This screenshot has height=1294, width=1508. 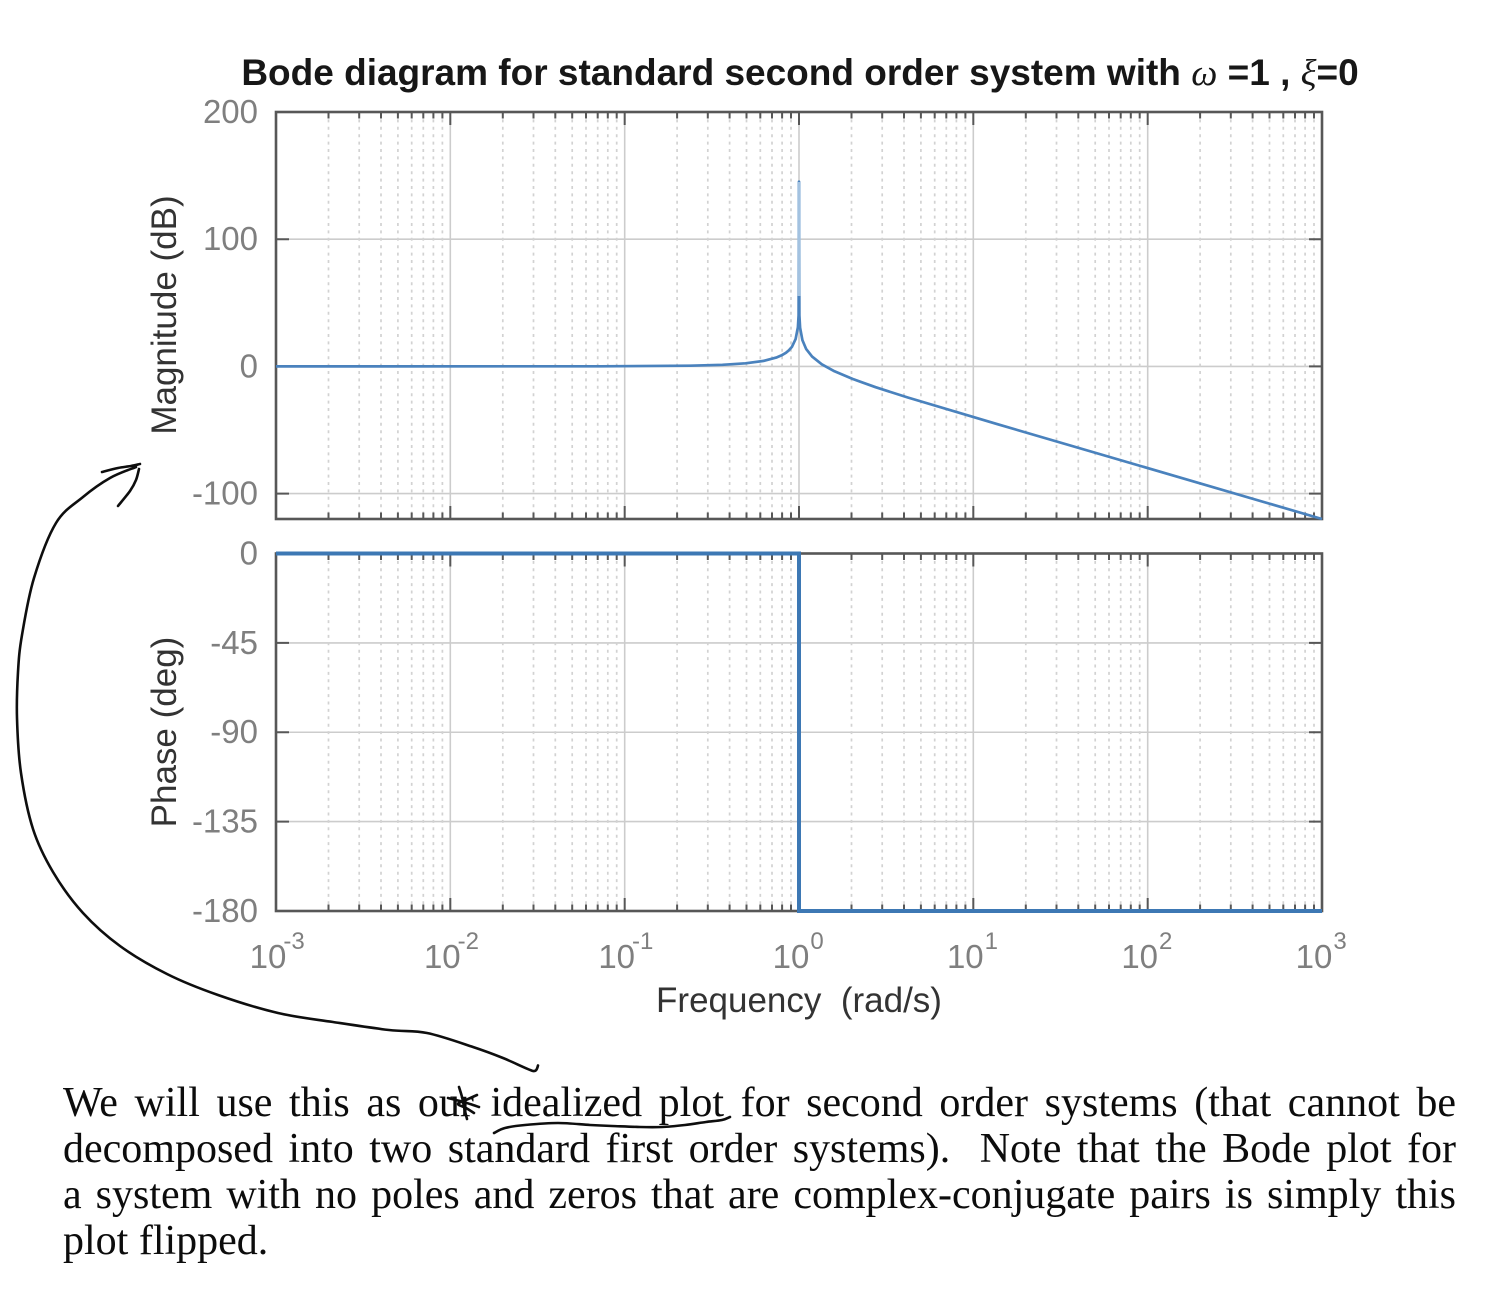 What do you see at coordinates (991, 941) in the screenshot?
I see `svg-text: 1` at bounding box center [991, 941].